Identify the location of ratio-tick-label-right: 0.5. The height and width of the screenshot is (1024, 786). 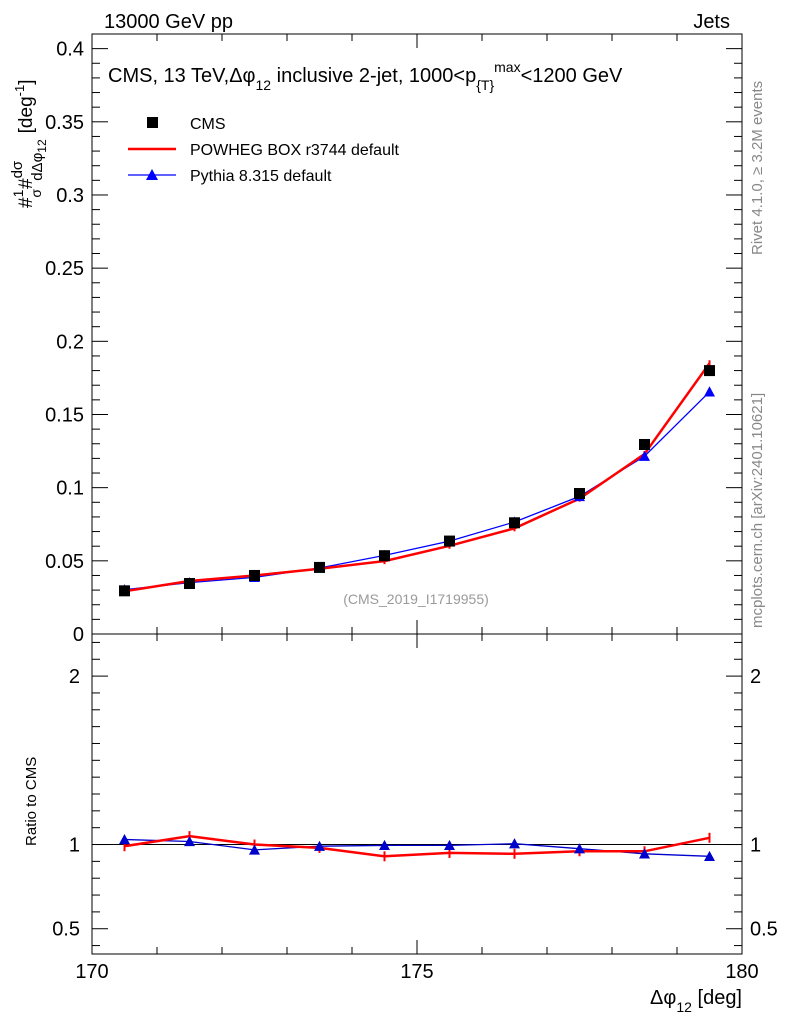
(764, 930).